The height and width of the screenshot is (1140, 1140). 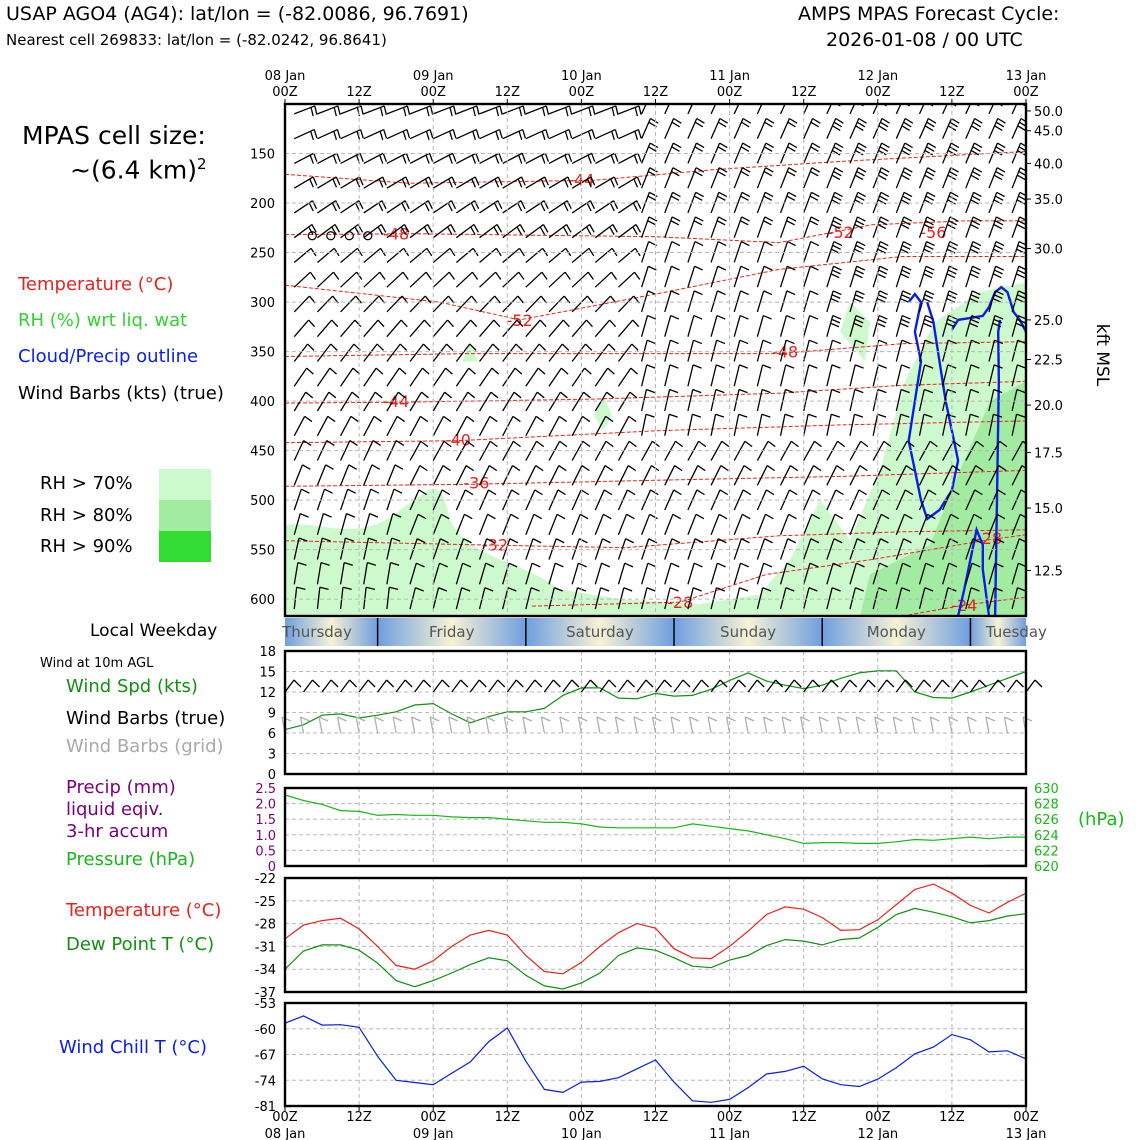 What do you see at coordinates (655, 827) in the screenshot?
I see `panel2-frame` at bounding box center [655, 827].